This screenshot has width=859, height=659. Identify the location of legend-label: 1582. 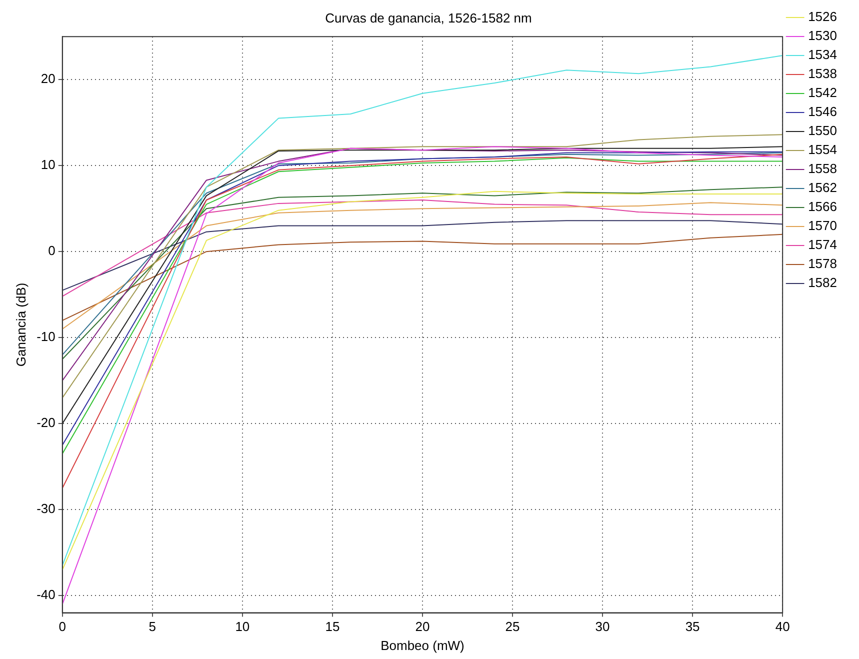
(822, 282).